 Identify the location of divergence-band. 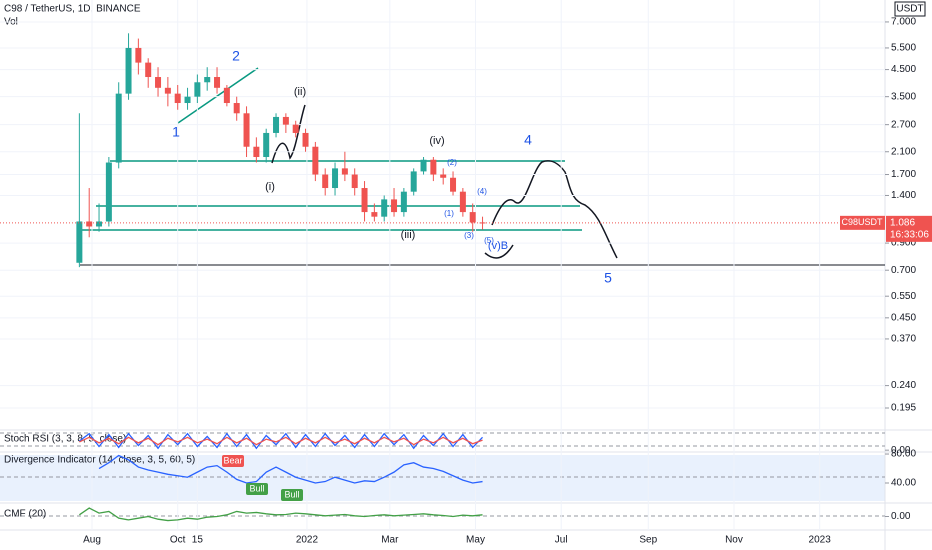
(442, 478).